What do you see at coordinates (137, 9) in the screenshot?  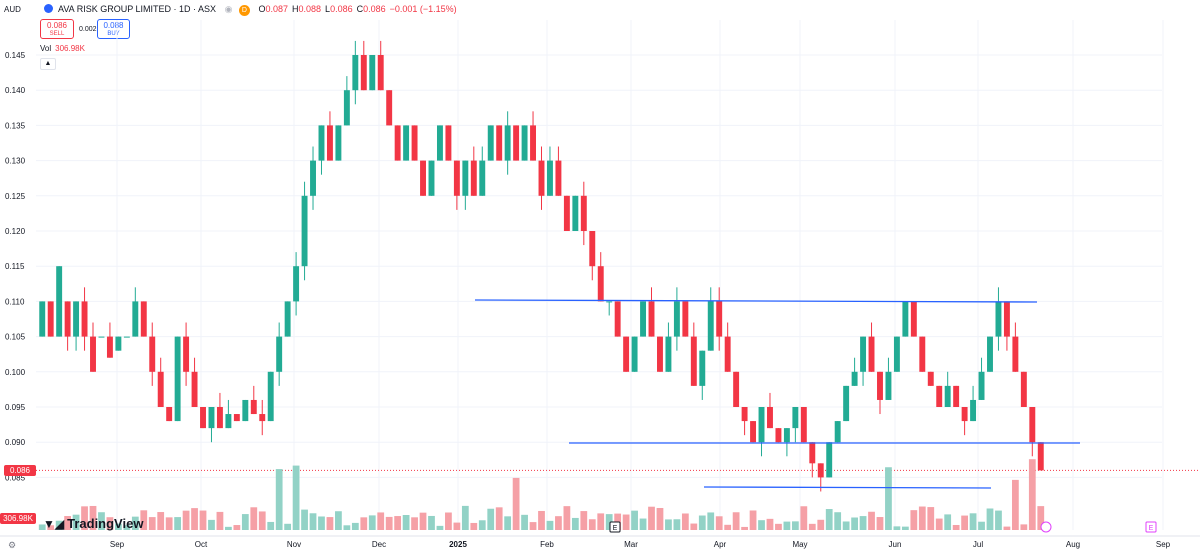 I see `symbol-title: AVA RISK GROUP LIMITED · 1D · ASX` at bounding box center [137, 9].